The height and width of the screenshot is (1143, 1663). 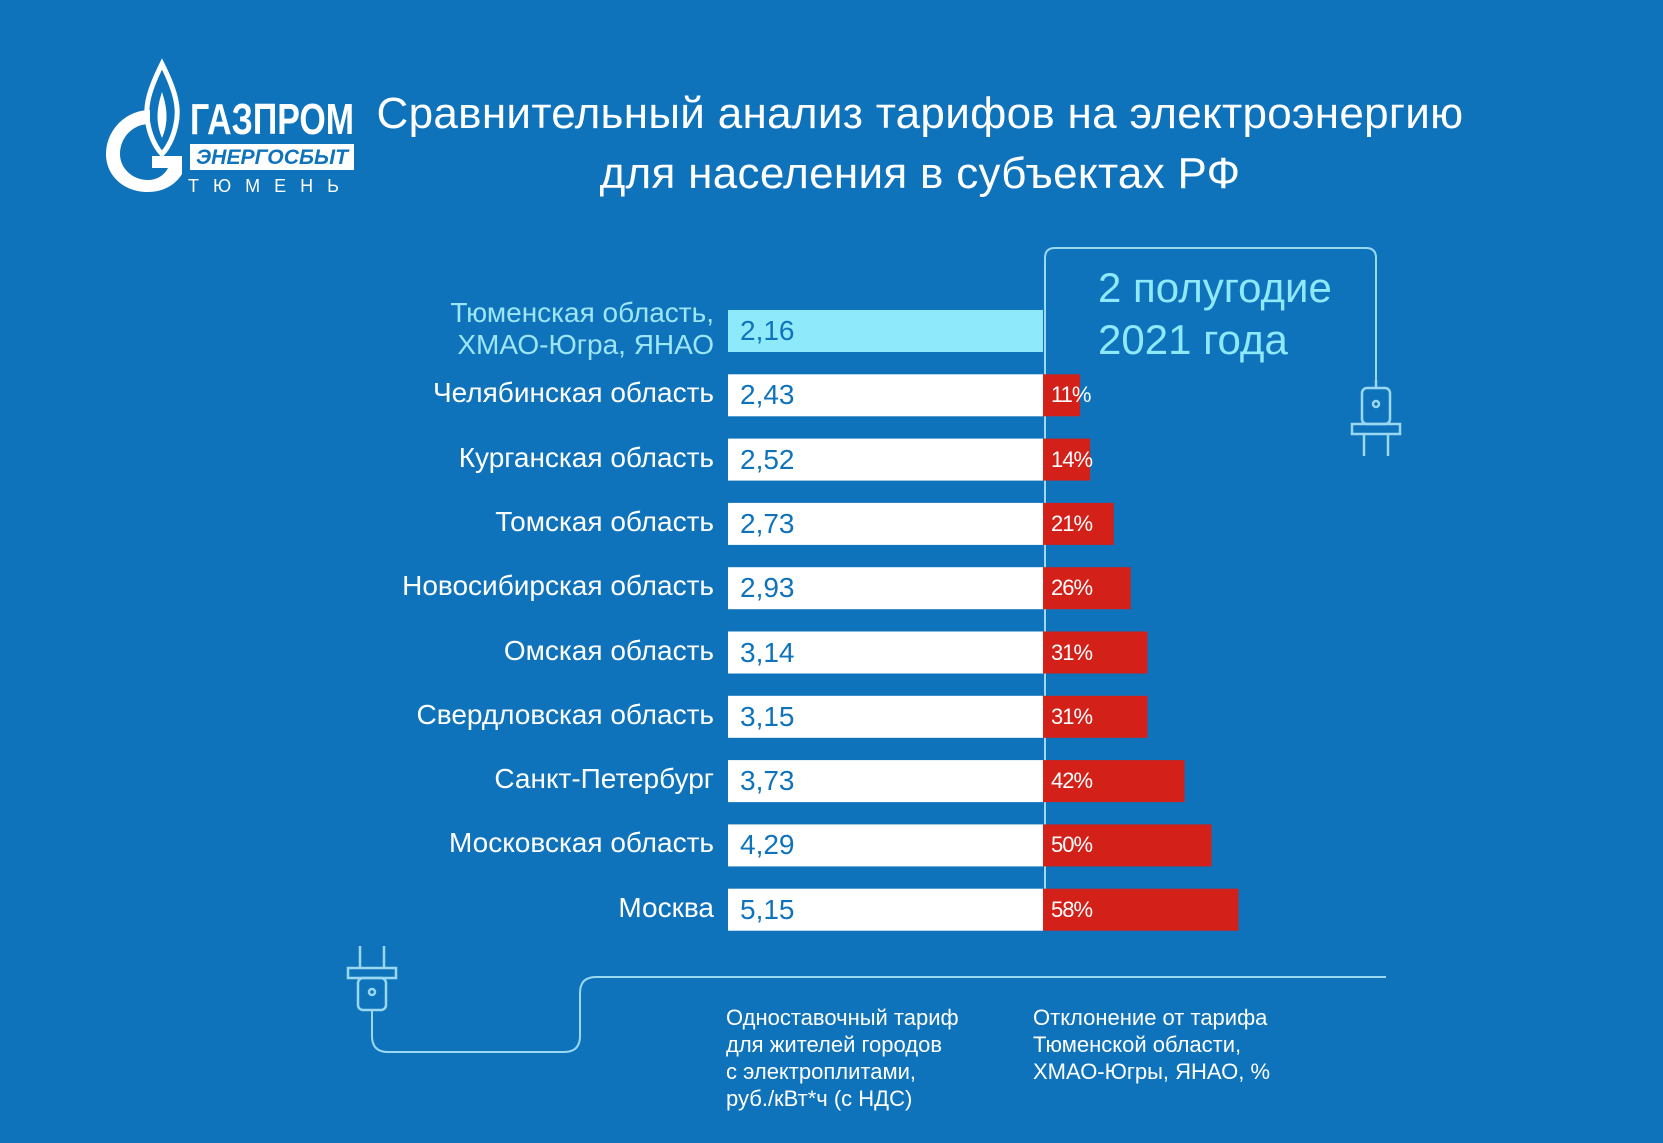 What do you see at coordinates (586, 457) in the screenshot?
I see `category-label: Курганская область` at bounding box center [586, 457].